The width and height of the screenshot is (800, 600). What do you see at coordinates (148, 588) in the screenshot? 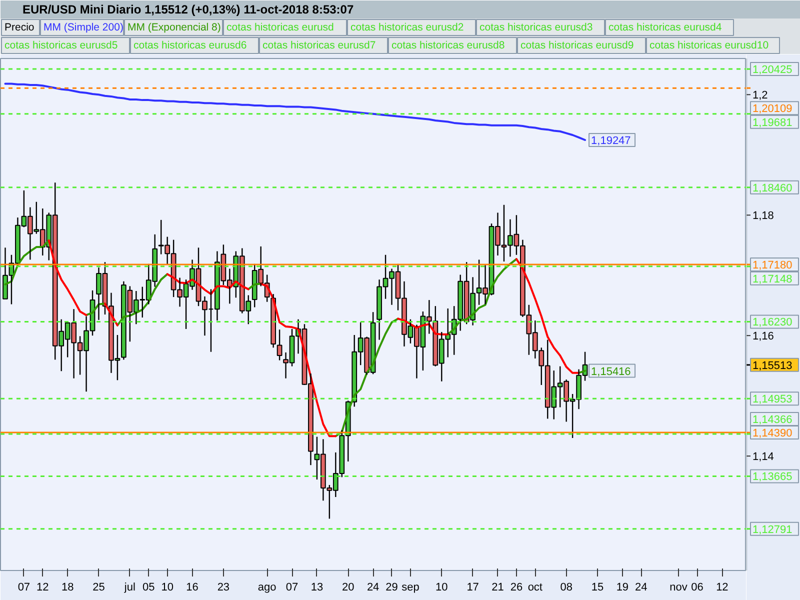
I see `x-tick-label: 05` at bounding box center [148, 588].